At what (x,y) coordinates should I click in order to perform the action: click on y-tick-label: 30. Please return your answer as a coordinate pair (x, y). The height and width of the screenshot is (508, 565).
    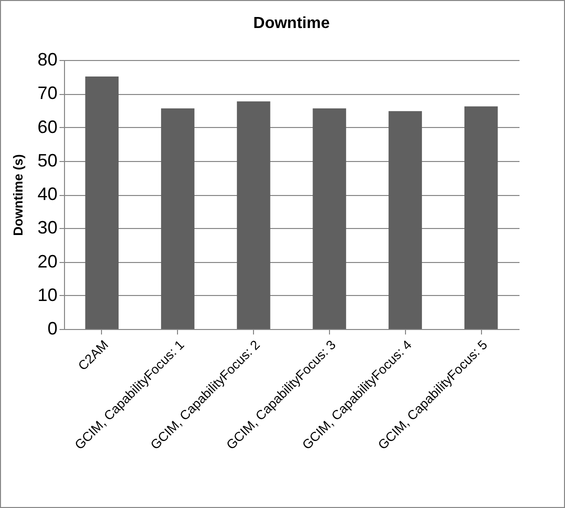
    Looking at the image, I should click on (47, 228).